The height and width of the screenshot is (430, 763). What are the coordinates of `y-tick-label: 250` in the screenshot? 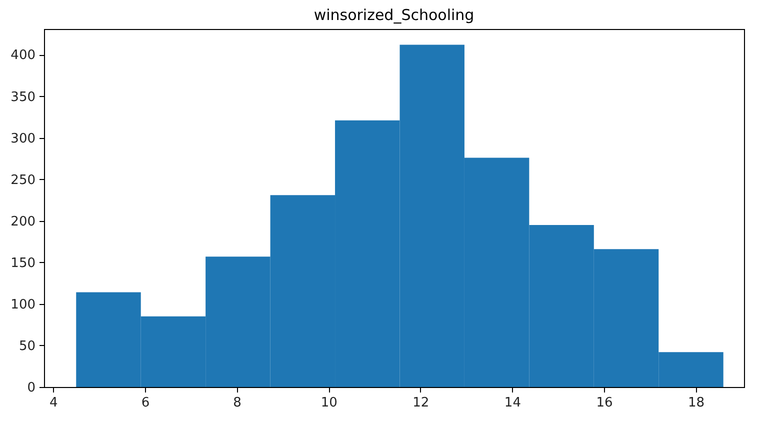 It's located at (23, 180).